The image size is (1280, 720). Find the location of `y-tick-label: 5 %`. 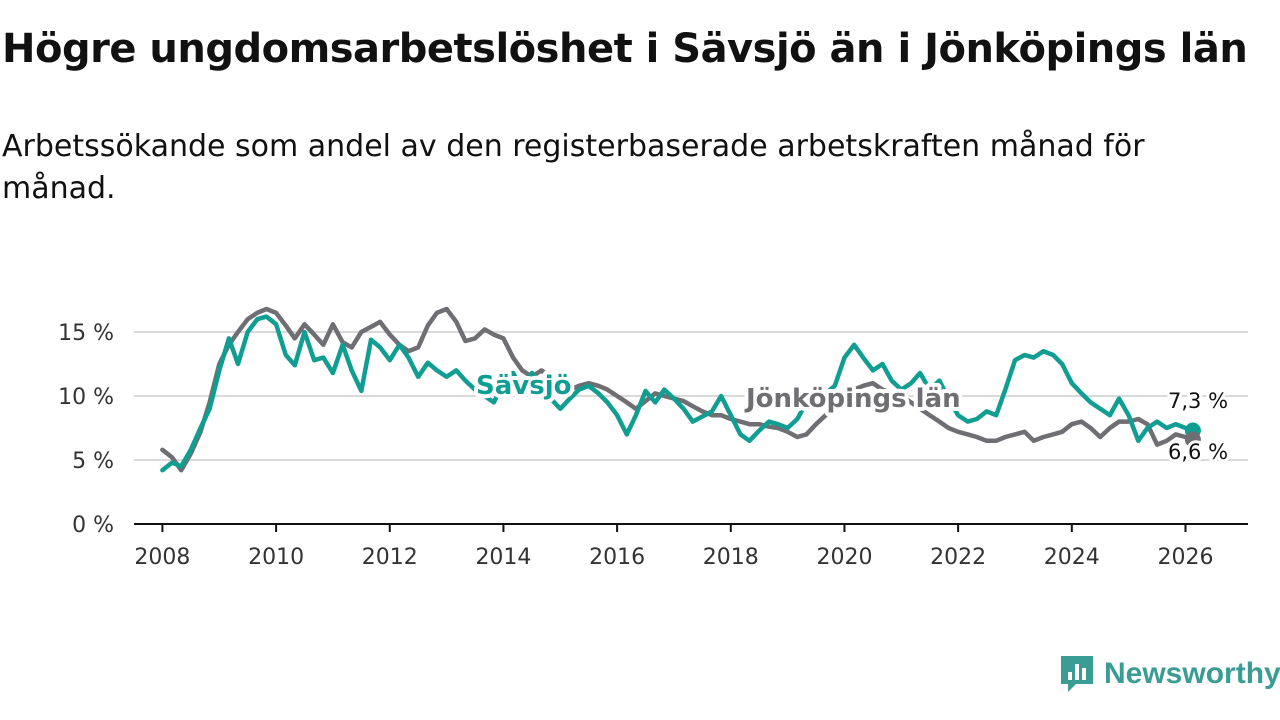

y-tick-label: 5 % is located at coordinates (93, 461).